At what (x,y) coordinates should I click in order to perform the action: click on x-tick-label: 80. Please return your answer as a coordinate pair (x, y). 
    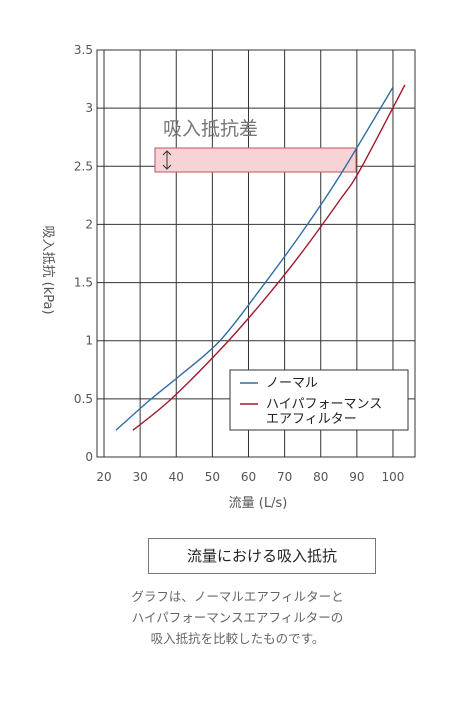
    Looking at the image, I should click on (320, 477).